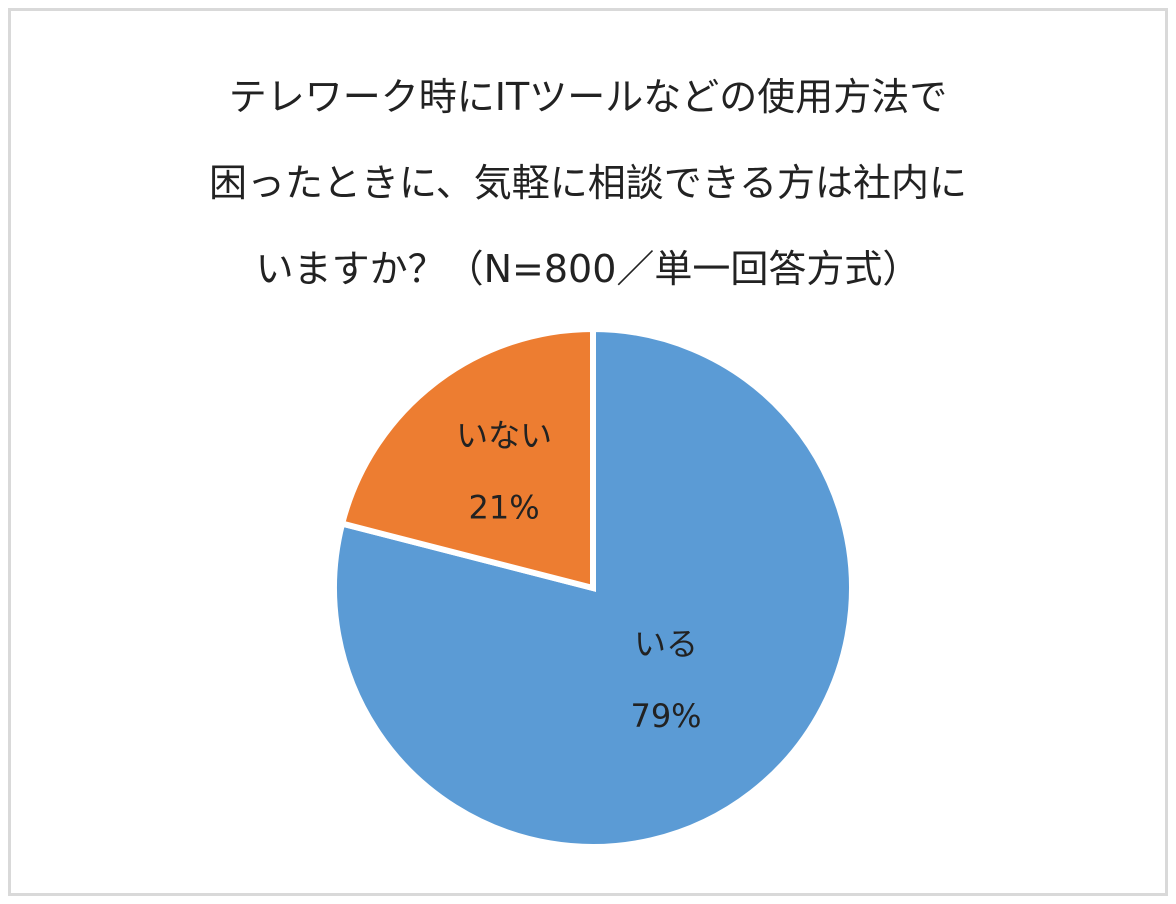 This screenshot has width=1176, height=904. I want to click on slice-category-label: いる, so click(666, 644).